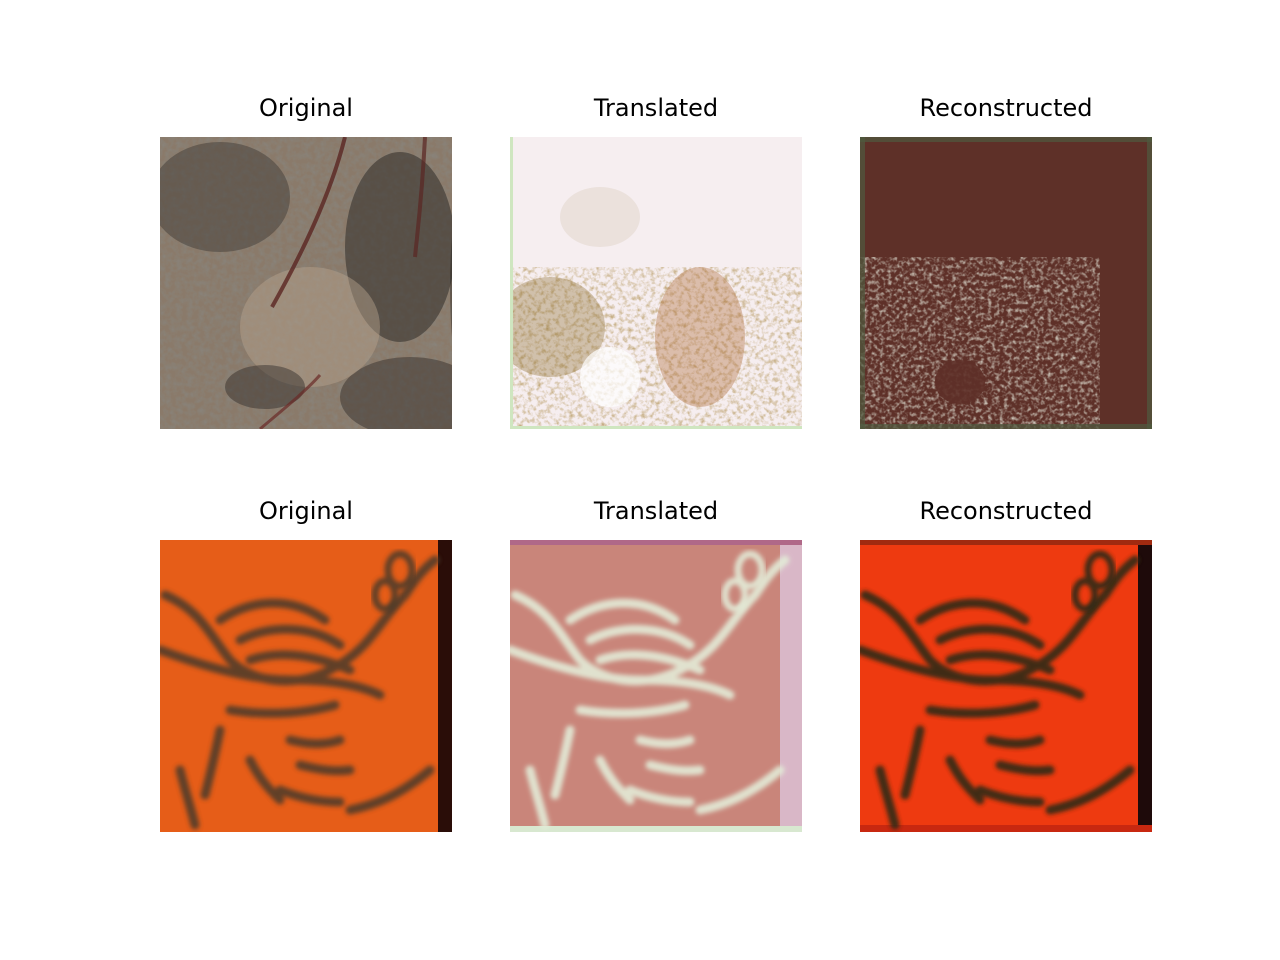 This screenshot has height=960, width=1280. I want to click on original-image-bird-pattern, so click(306, 686).